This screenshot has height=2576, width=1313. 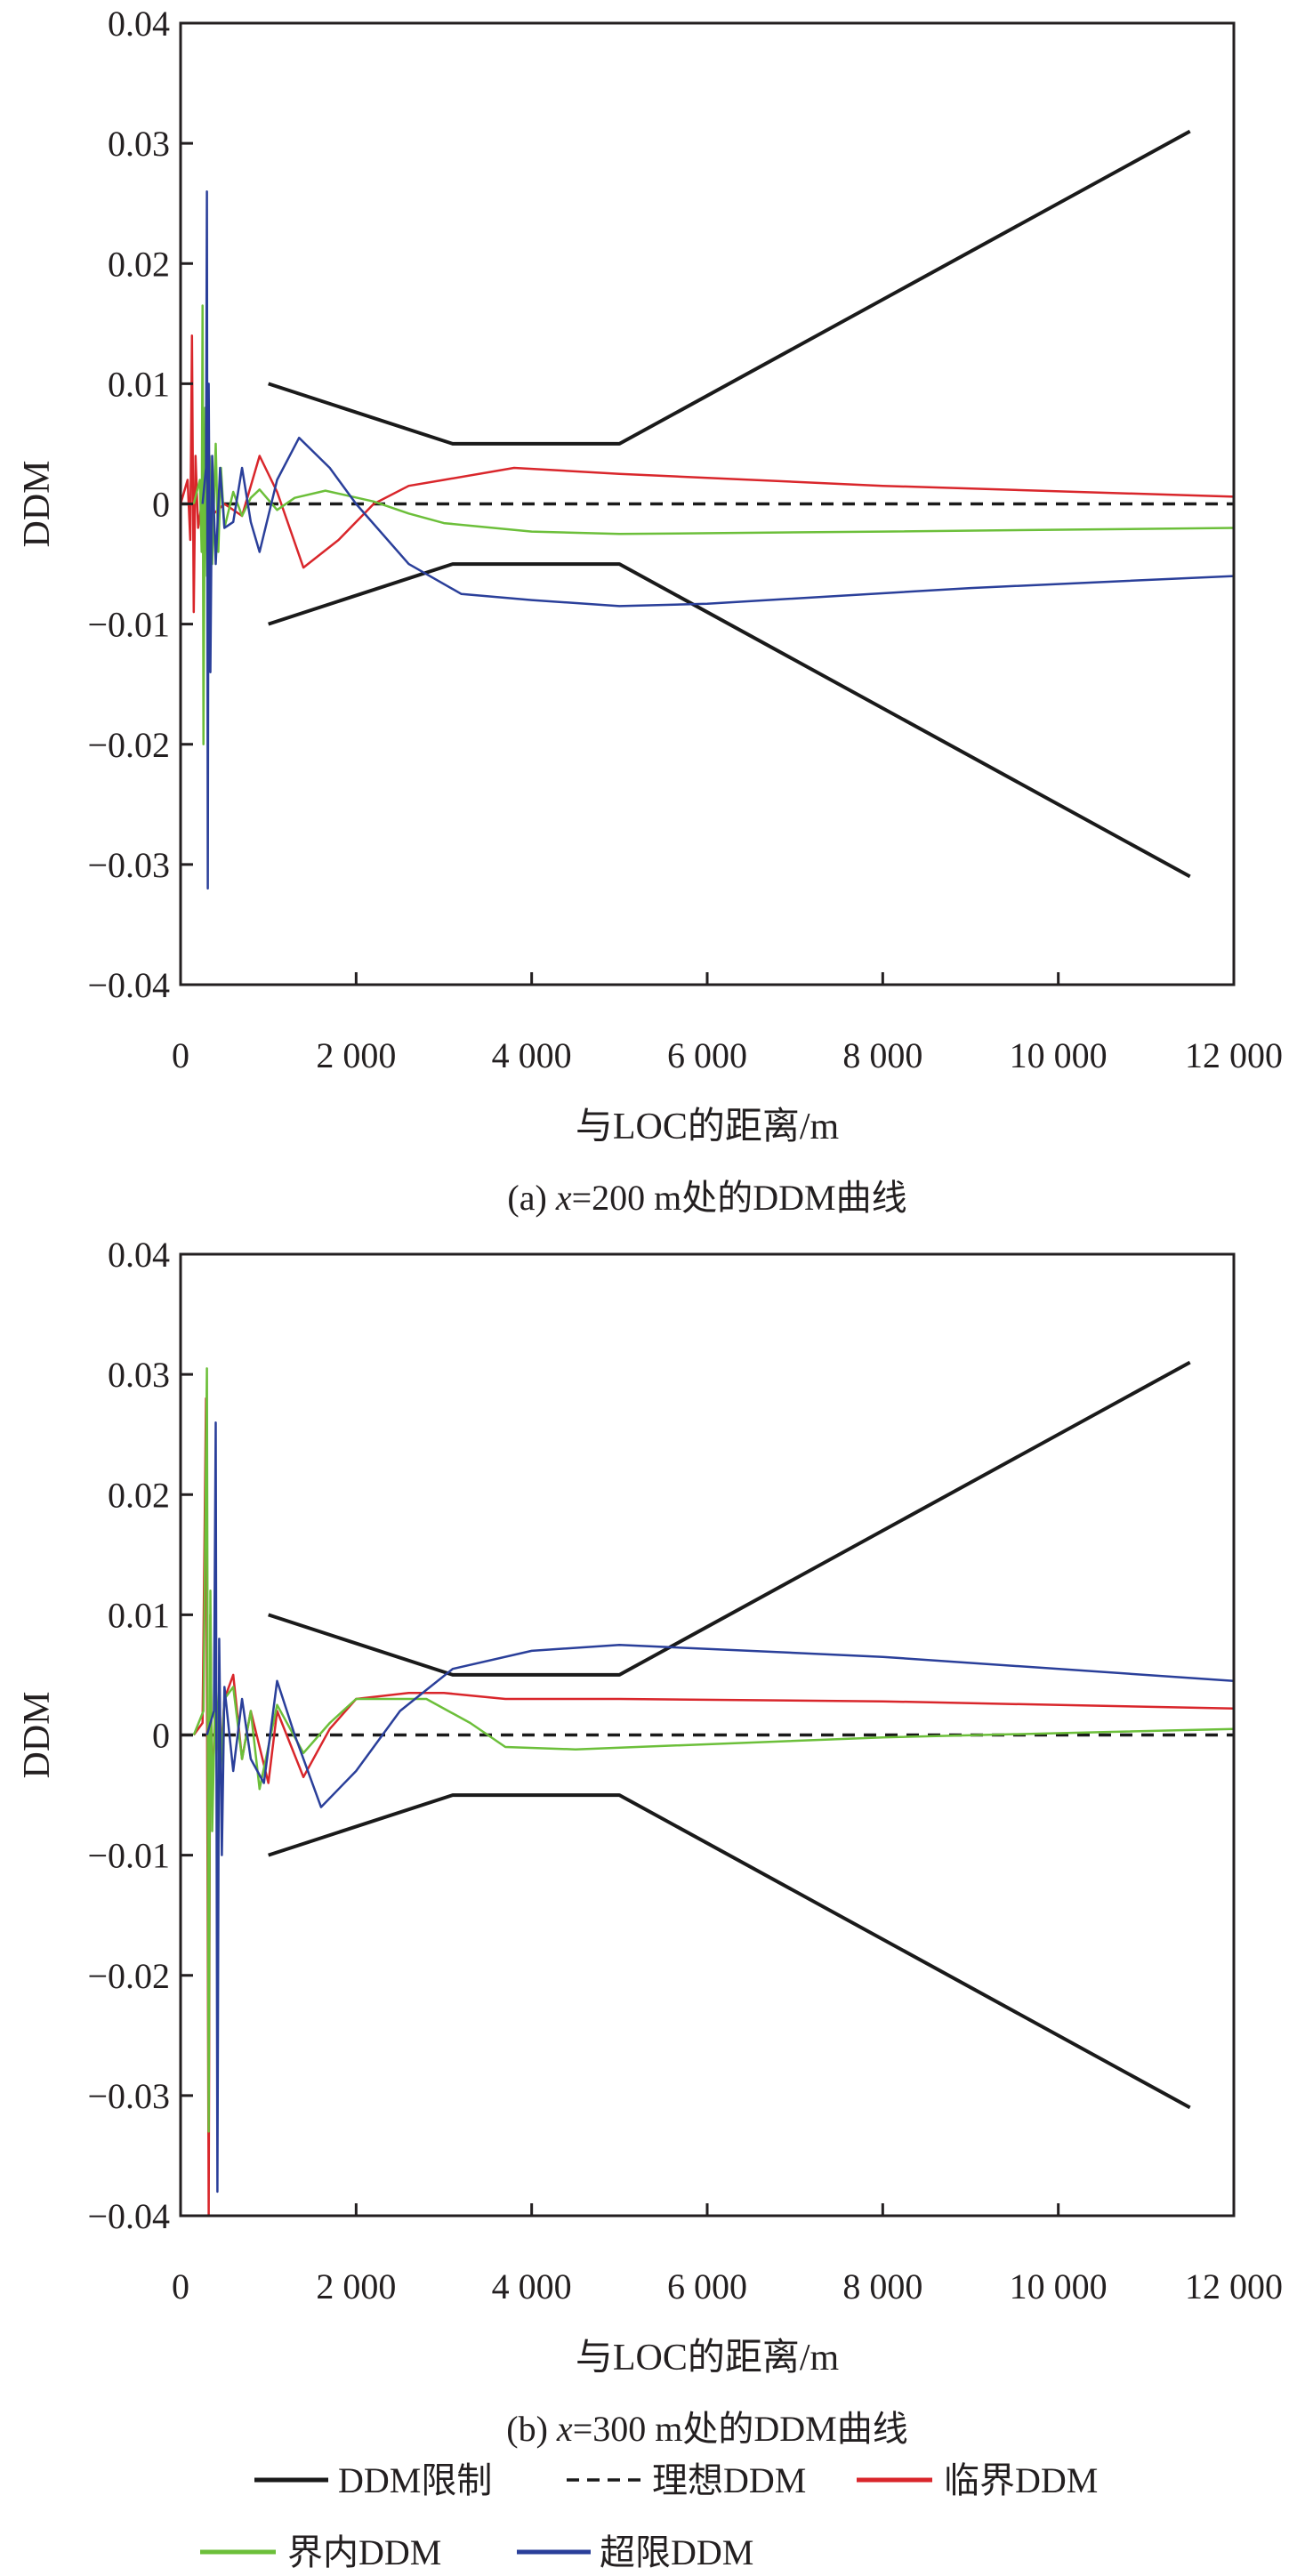 I want to click on chart-caption: (b) x=300 m处的DDM曲线, so click(x=706, y=2429).